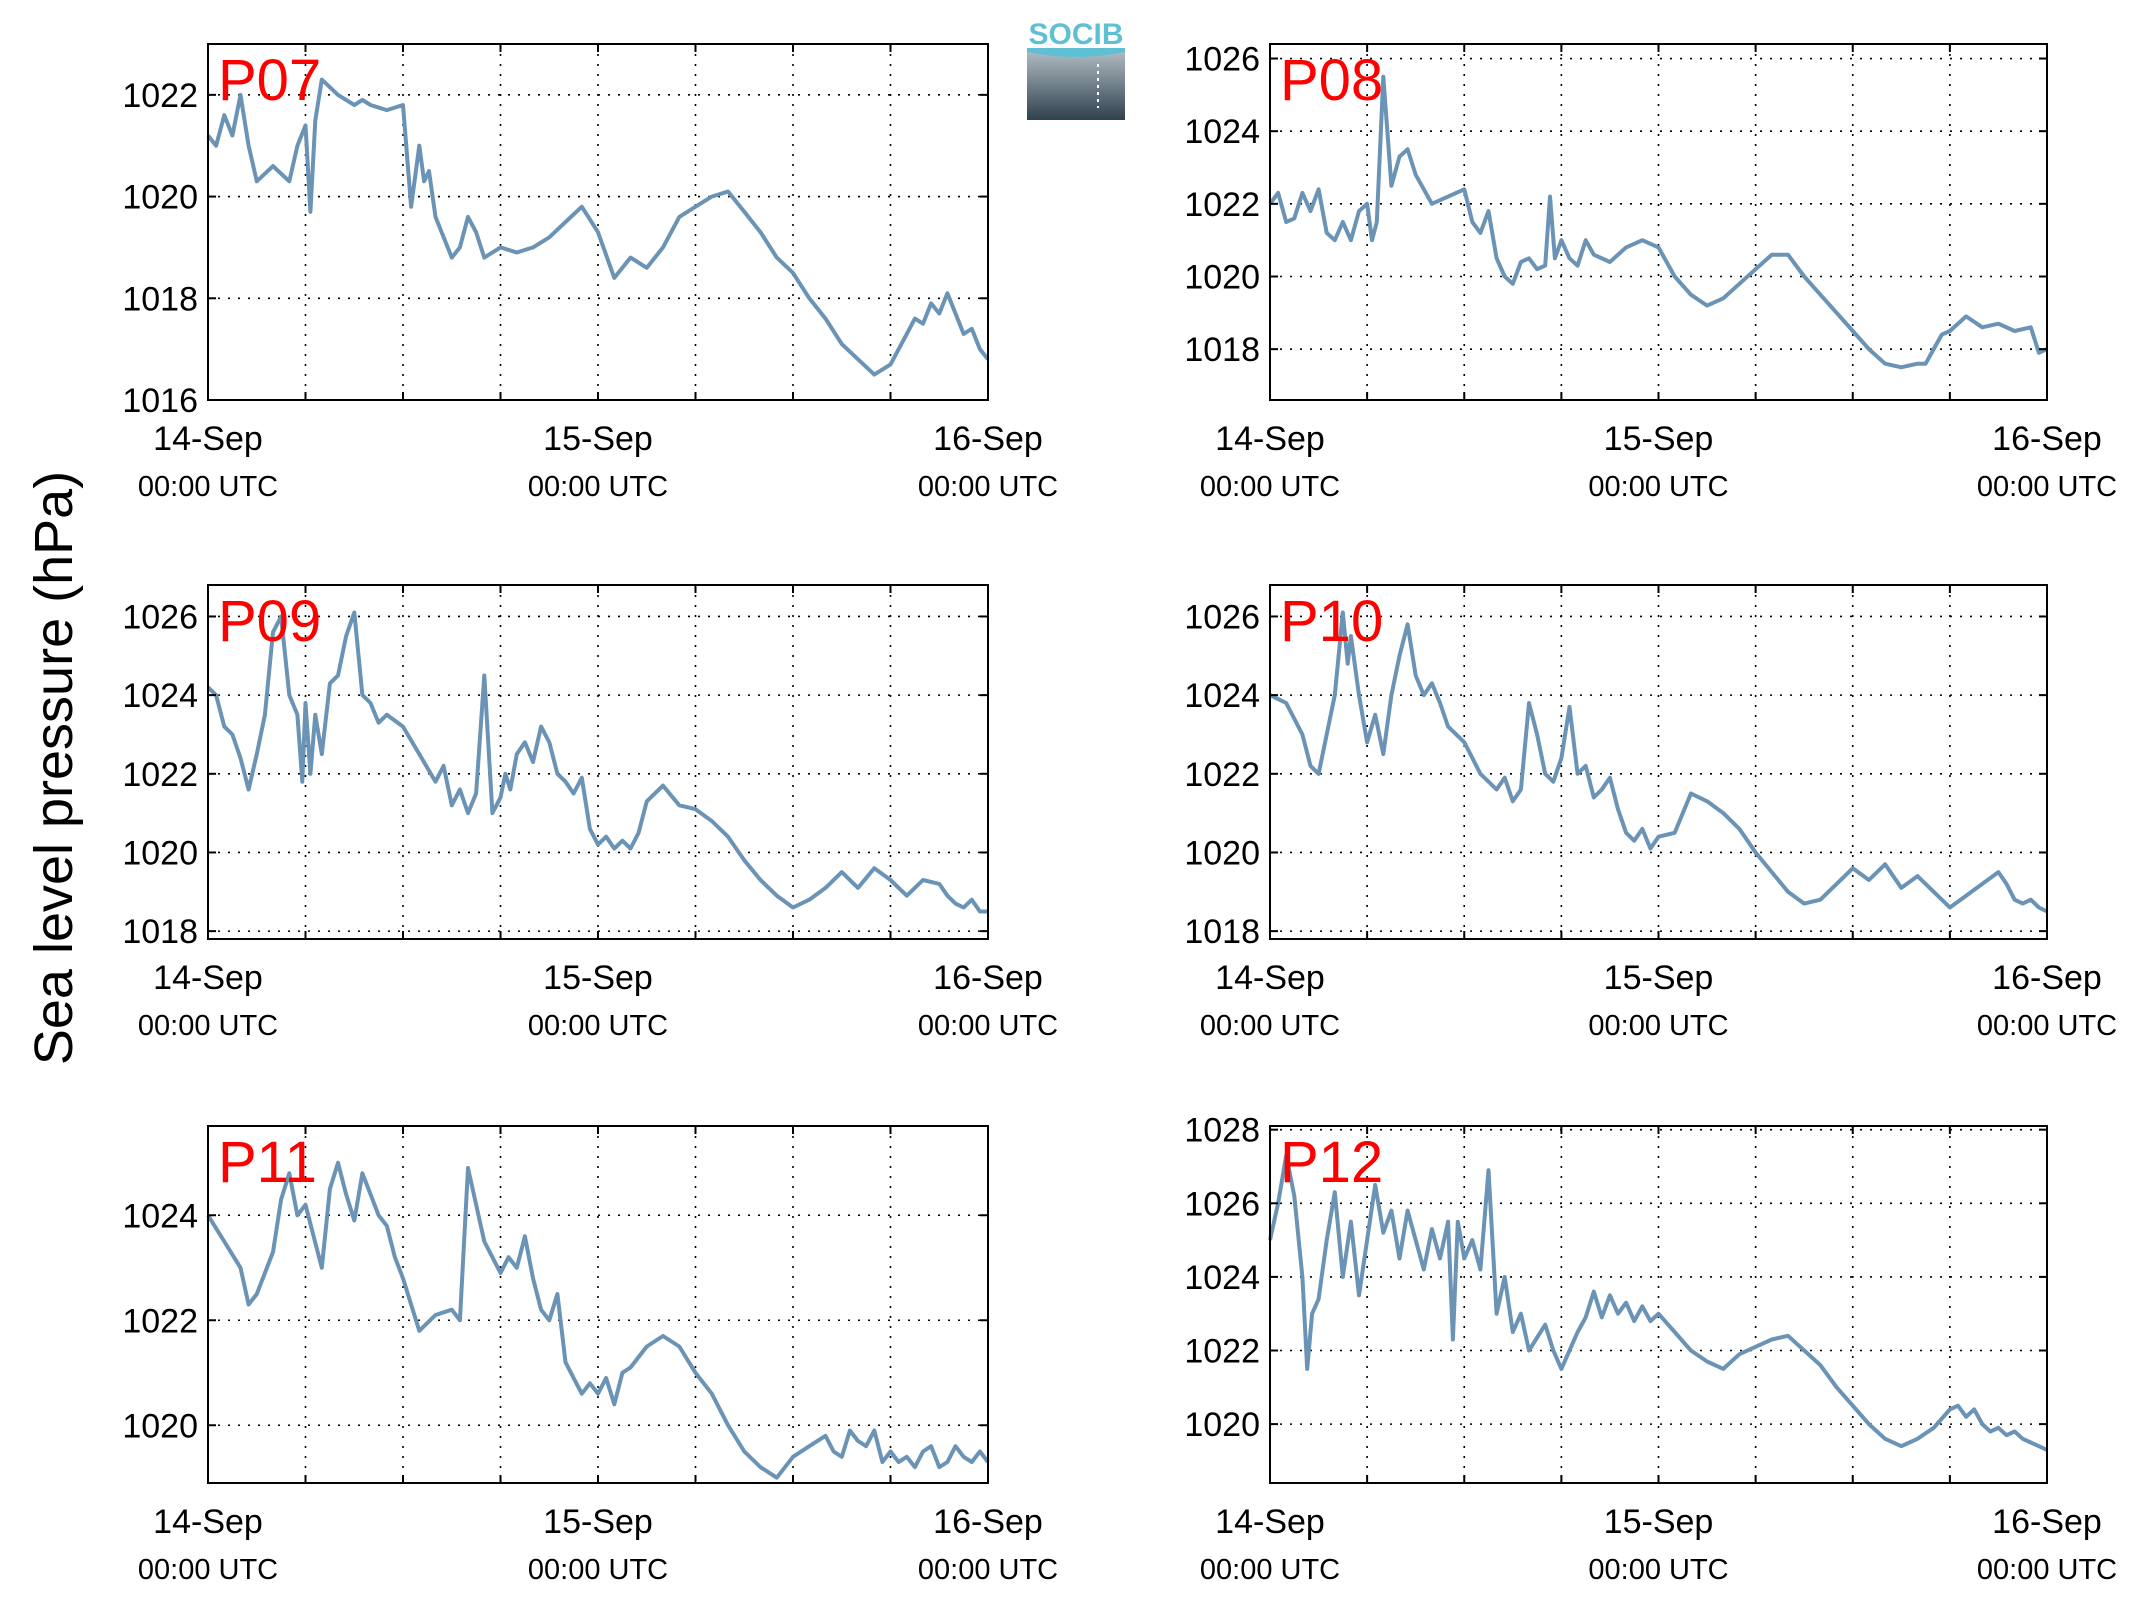 The height and width of the screenshot is (1608, 2133). Describe the element at coordinates (1075, 34) in the screenshot. I see `logo-text: SOCIB` at that location.